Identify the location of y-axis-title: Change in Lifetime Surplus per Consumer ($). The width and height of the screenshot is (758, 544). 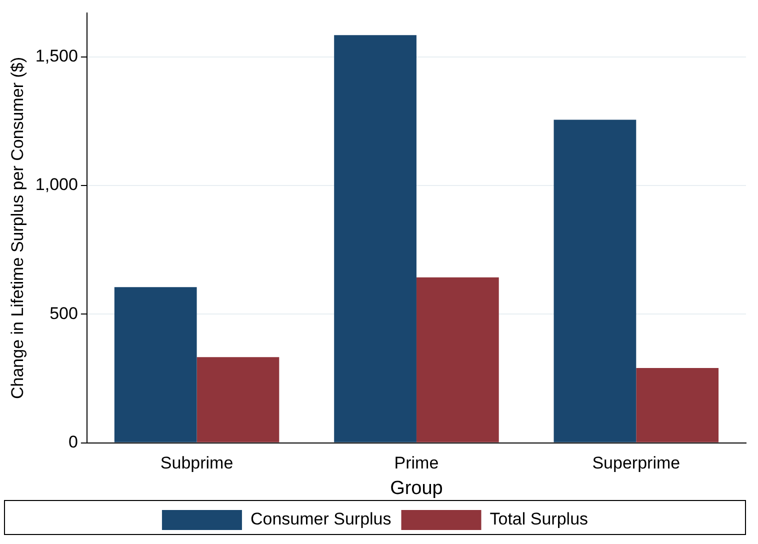
(17, 228).